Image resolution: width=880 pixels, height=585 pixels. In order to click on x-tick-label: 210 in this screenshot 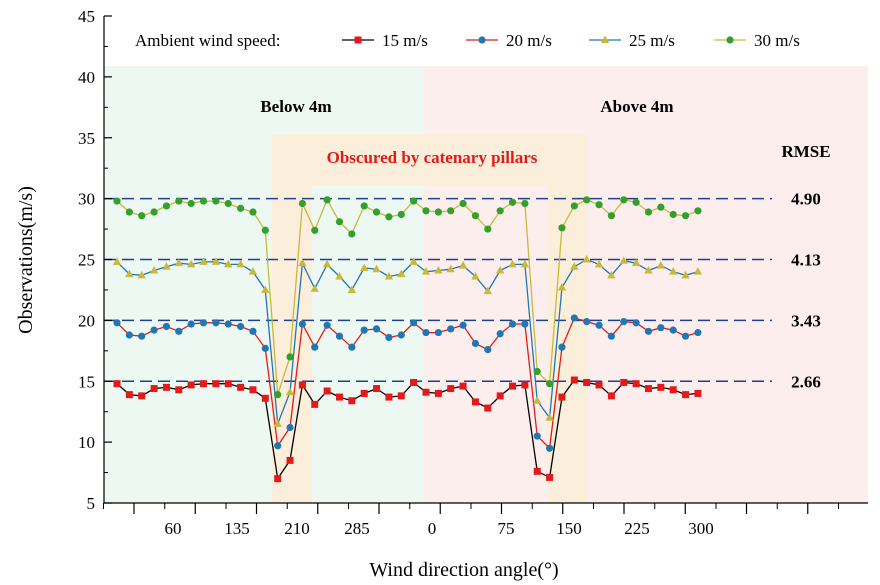, I will do `click(297, 528)`.